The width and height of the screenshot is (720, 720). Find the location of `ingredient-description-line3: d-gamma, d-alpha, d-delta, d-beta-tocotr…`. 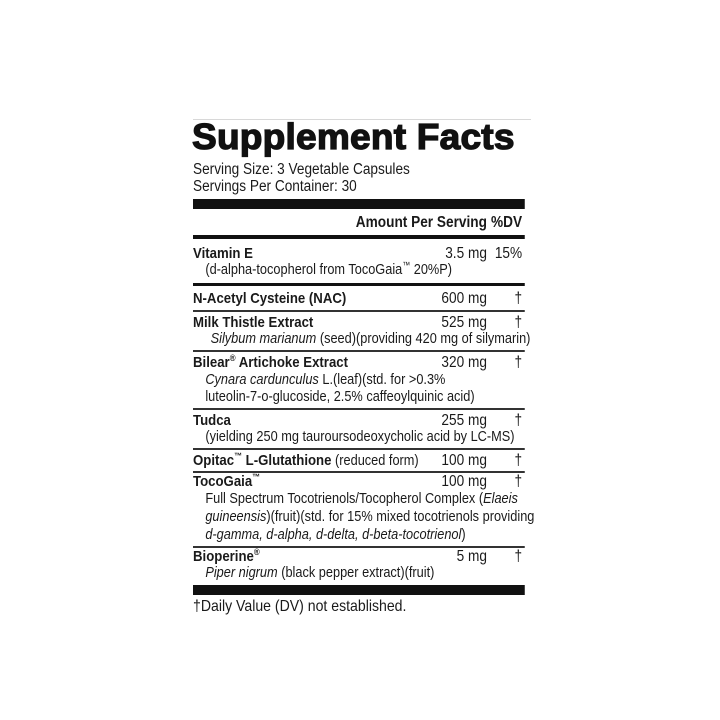

ingredient-description-line3: d-gamma, d-alpha, d-delta, d-beta-tocotr… is located at coordinates (335, 535).